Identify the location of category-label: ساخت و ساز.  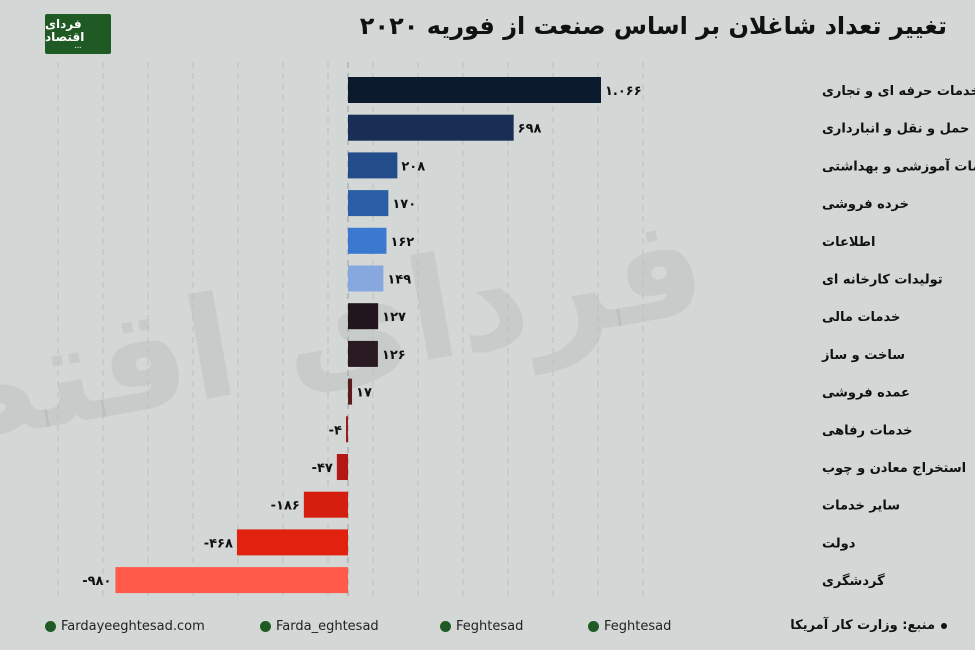
(863, 355).